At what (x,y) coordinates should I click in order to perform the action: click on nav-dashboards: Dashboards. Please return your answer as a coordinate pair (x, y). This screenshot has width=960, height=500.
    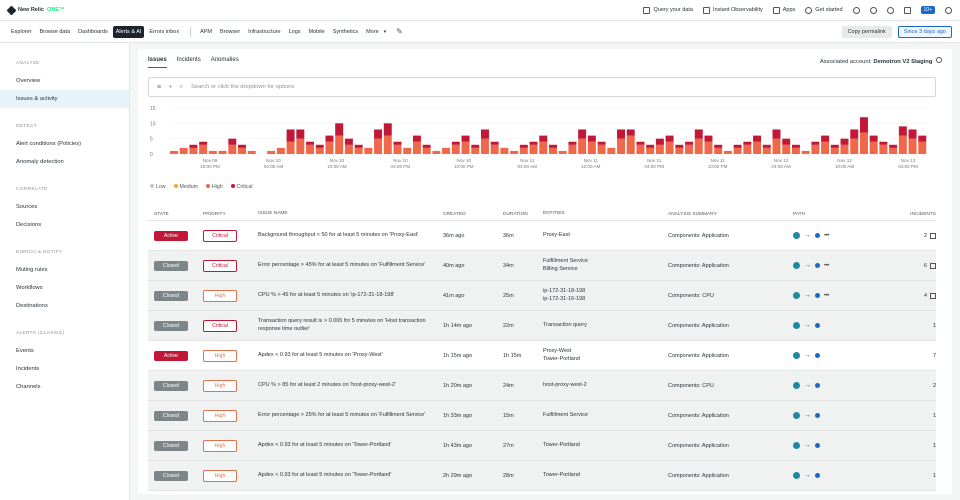
    Looking at the image, I should click on (93, 31).